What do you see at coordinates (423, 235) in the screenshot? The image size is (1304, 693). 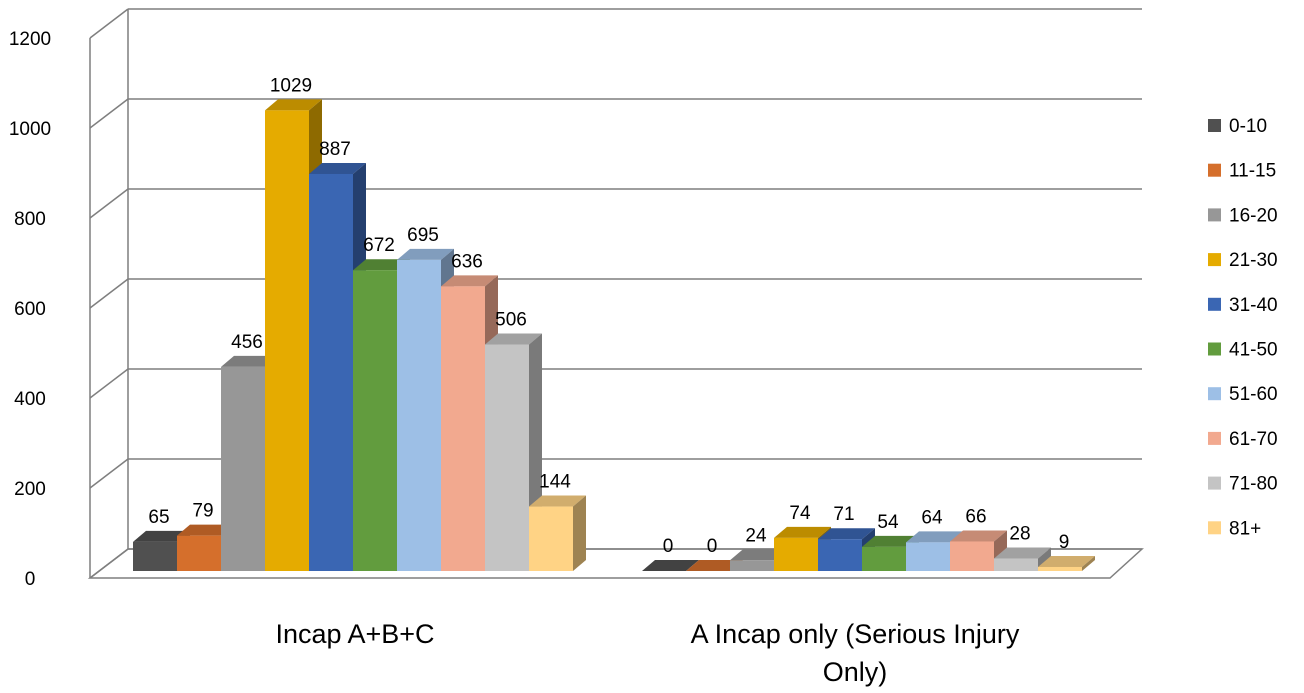 I see `data-label: 695` at bounding box center [423, 235].